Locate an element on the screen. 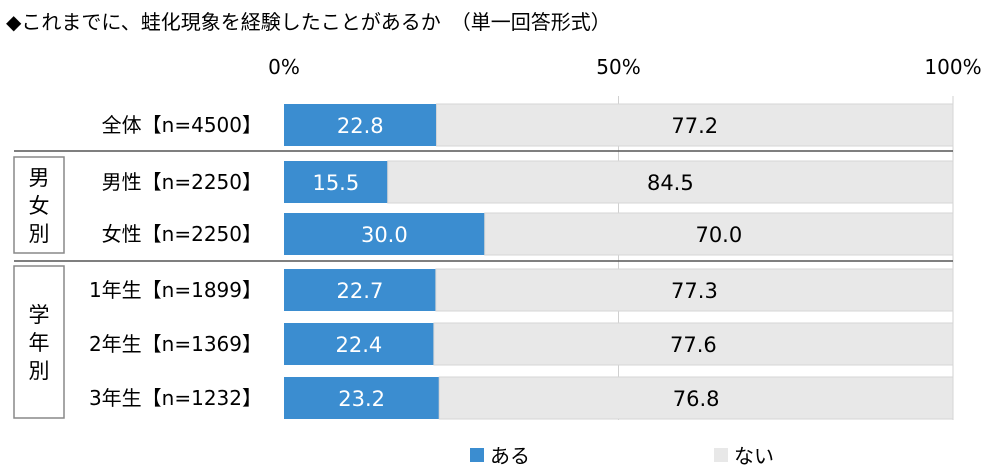 The height and width of the screenshot is (476, 1000). group-label-char: 男 is located at coordinates (39, 178).